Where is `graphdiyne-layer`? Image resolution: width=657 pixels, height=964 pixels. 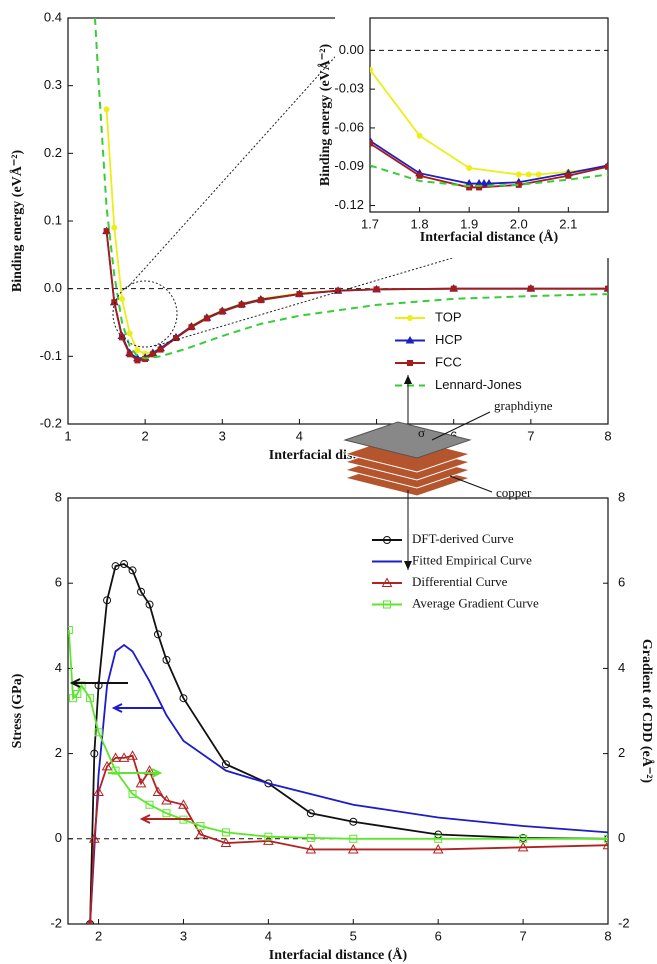
graphdiyne-layer is located at coordinates (407, 440).